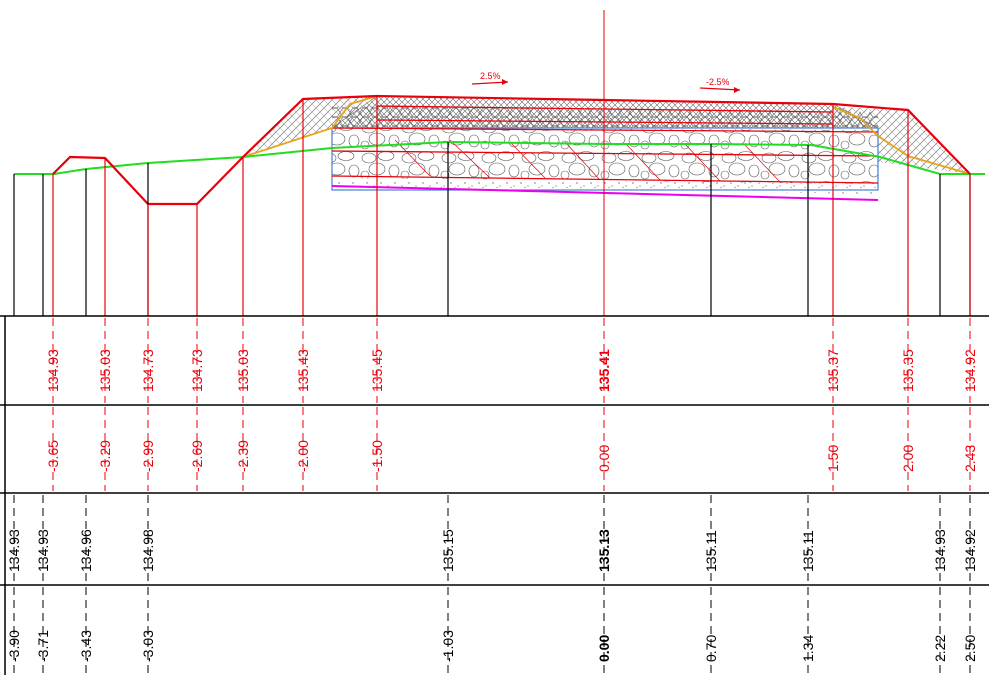 The image size is (989, 675). I want to click on slope-arrow-right: -2.5%, so click(720, 85).